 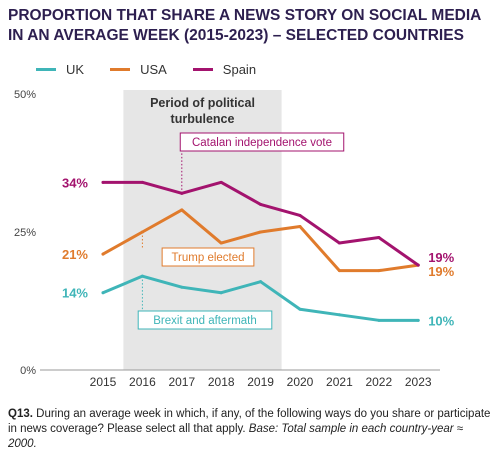 What do you see at coordinates (203, 119) in the screenshot?
I see `shaded-region-label-line2: turbulence` at bounding box center [203, 119].